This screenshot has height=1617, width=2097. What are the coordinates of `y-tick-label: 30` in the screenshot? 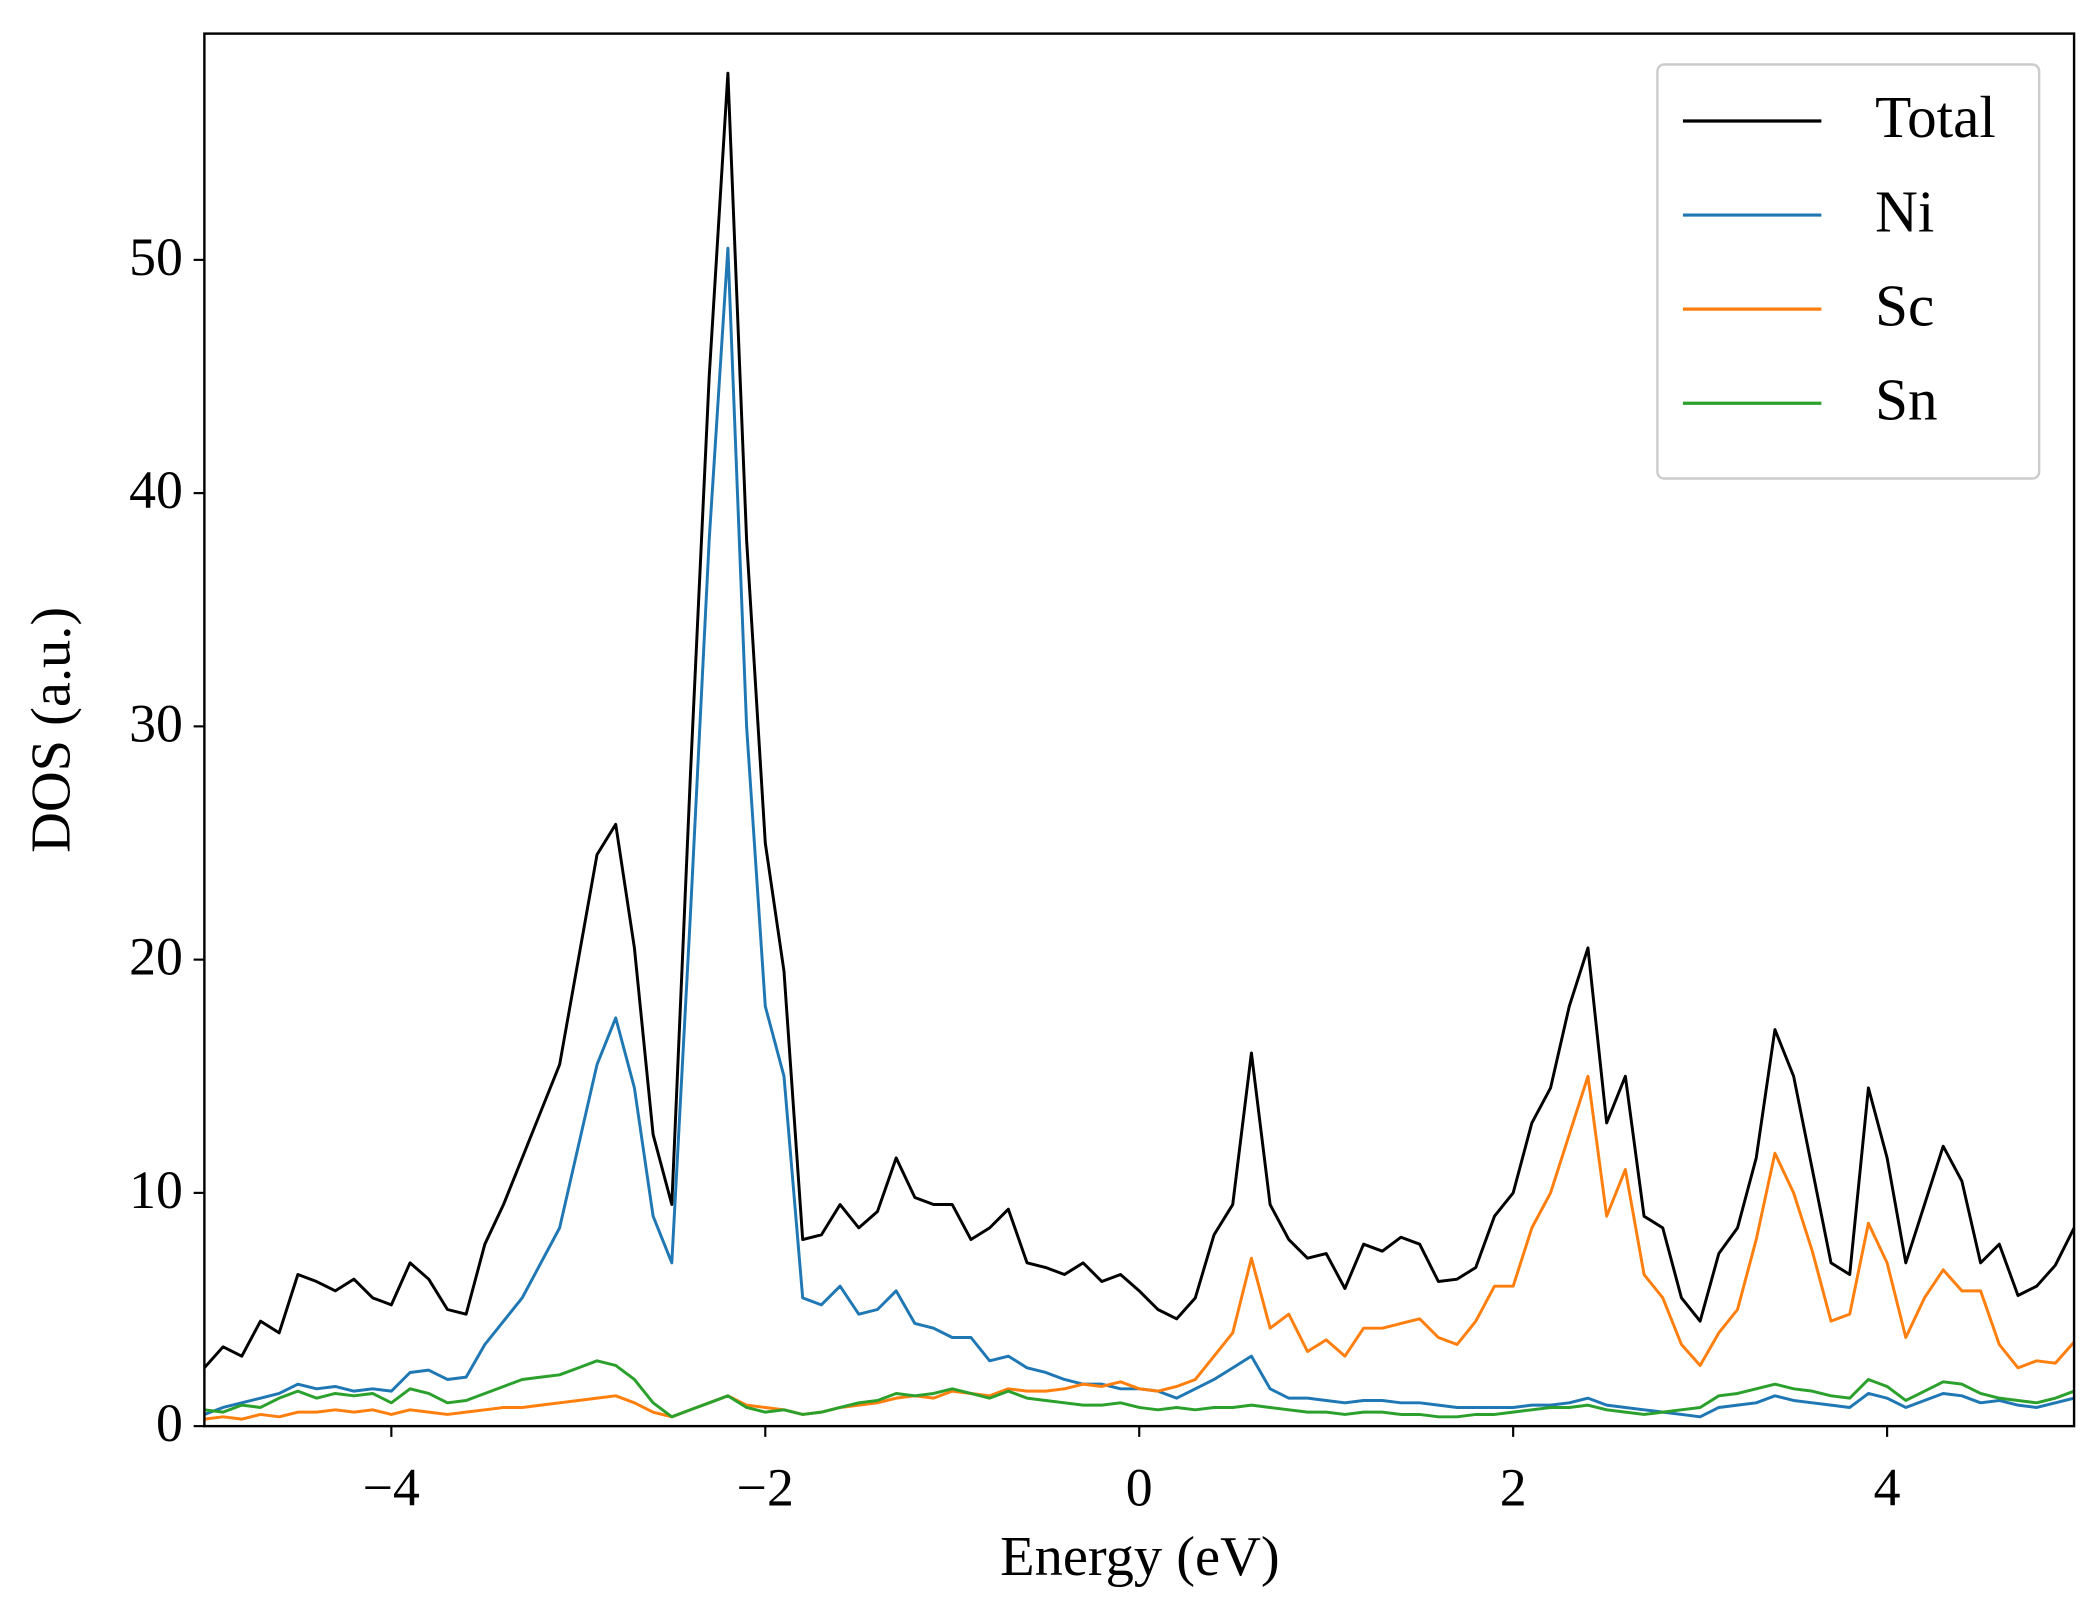 It's located at (156, 723).